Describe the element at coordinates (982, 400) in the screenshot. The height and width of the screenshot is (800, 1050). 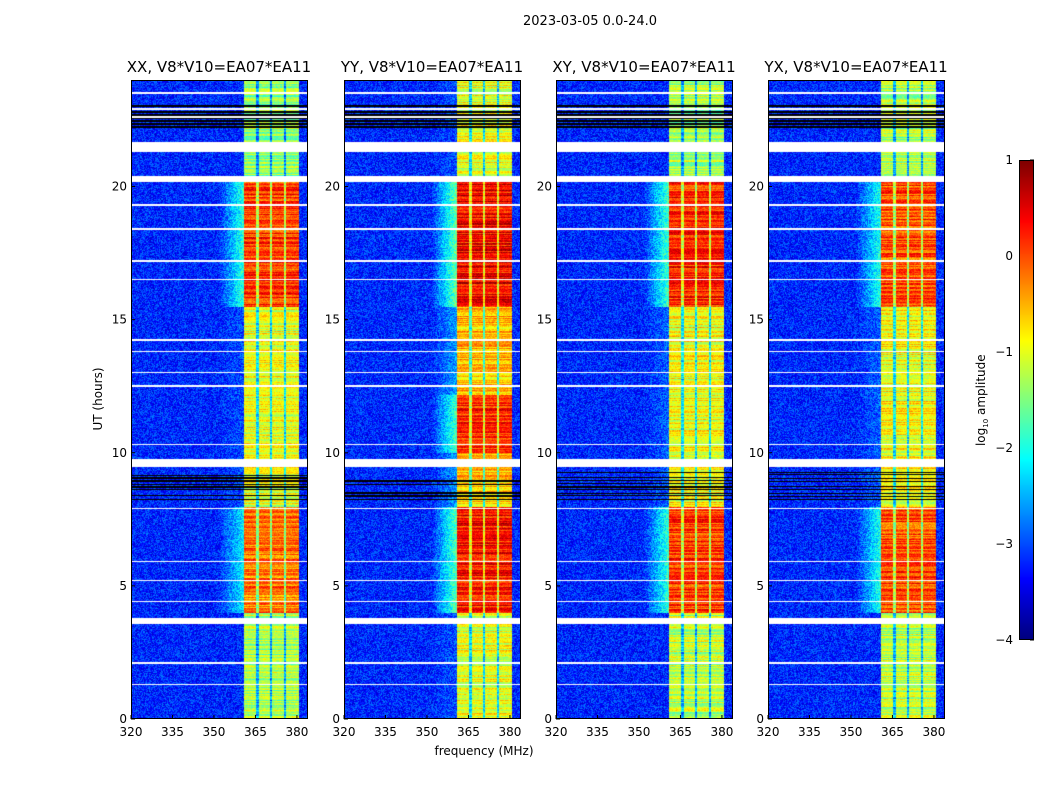
I see `colorbar-label: log10 amplitude` at that location.